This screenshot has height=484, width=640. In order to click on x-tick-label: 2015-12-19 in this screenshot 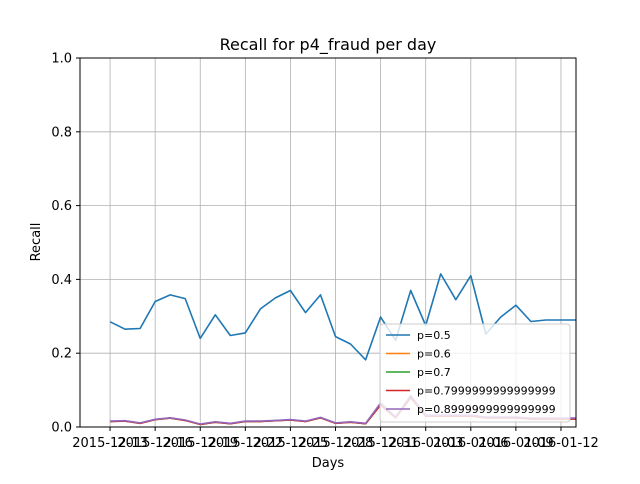, I will do `click(200, 443)`.